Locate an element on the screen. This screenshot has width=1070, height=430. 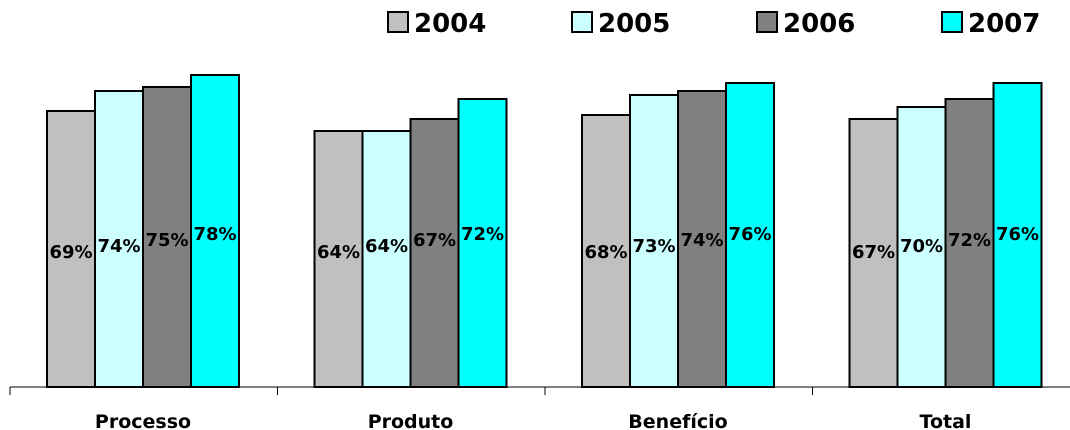
data-label: 78% is located at coordinates (214, 234).